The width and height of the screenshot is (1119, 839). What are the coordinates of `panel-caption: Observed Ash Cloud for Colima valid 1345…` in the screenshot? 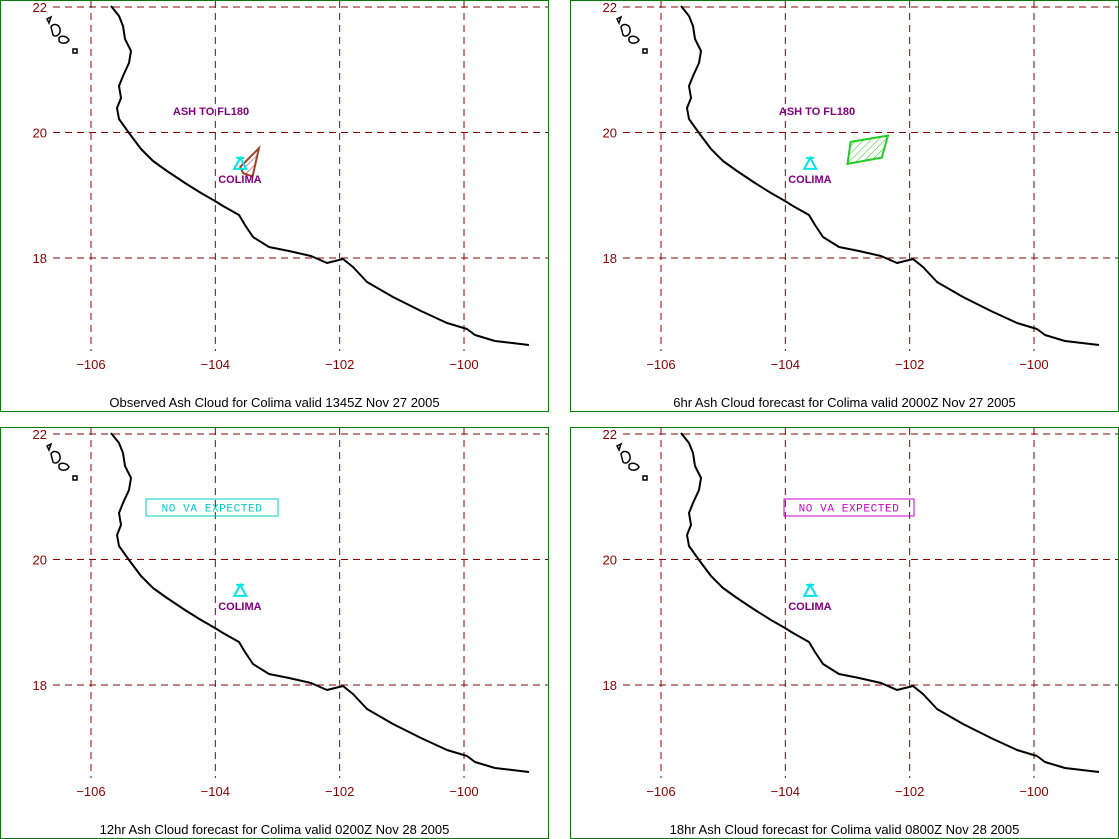 It's located at (274, 402).